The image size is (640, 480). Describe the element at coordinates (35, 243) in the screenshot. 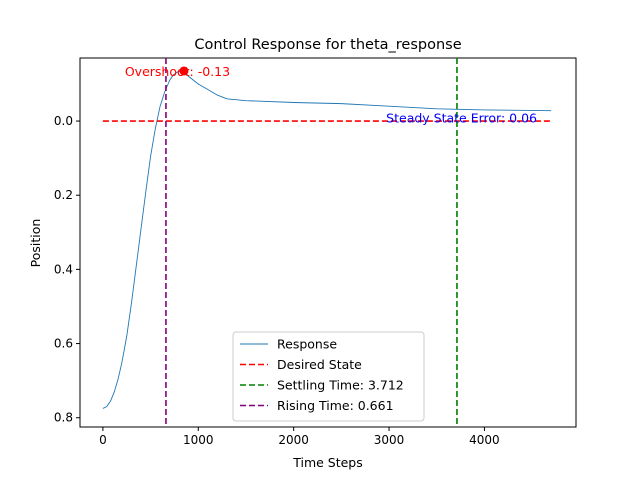

I see `y-axis-label: Position` at that location.